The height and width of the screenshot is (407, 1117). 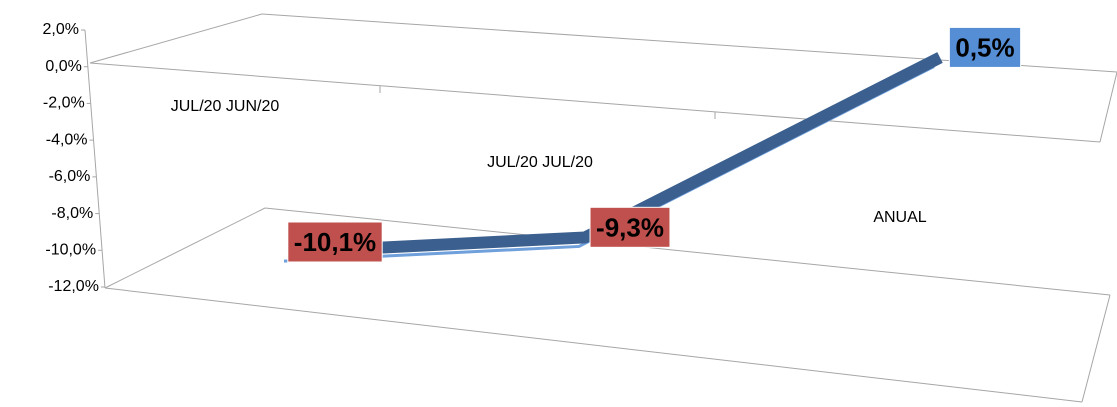 I want to click on y-tick-label: -12,0%, so click(x=73, y=286).